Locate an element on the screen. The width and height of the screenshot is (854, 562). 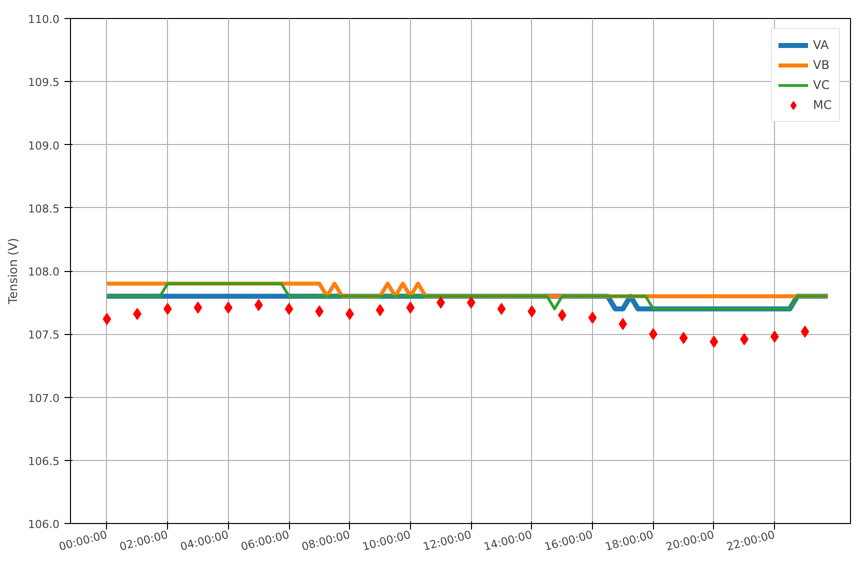
y-tick-label: 108.0 is located at coordinates (44, 272).